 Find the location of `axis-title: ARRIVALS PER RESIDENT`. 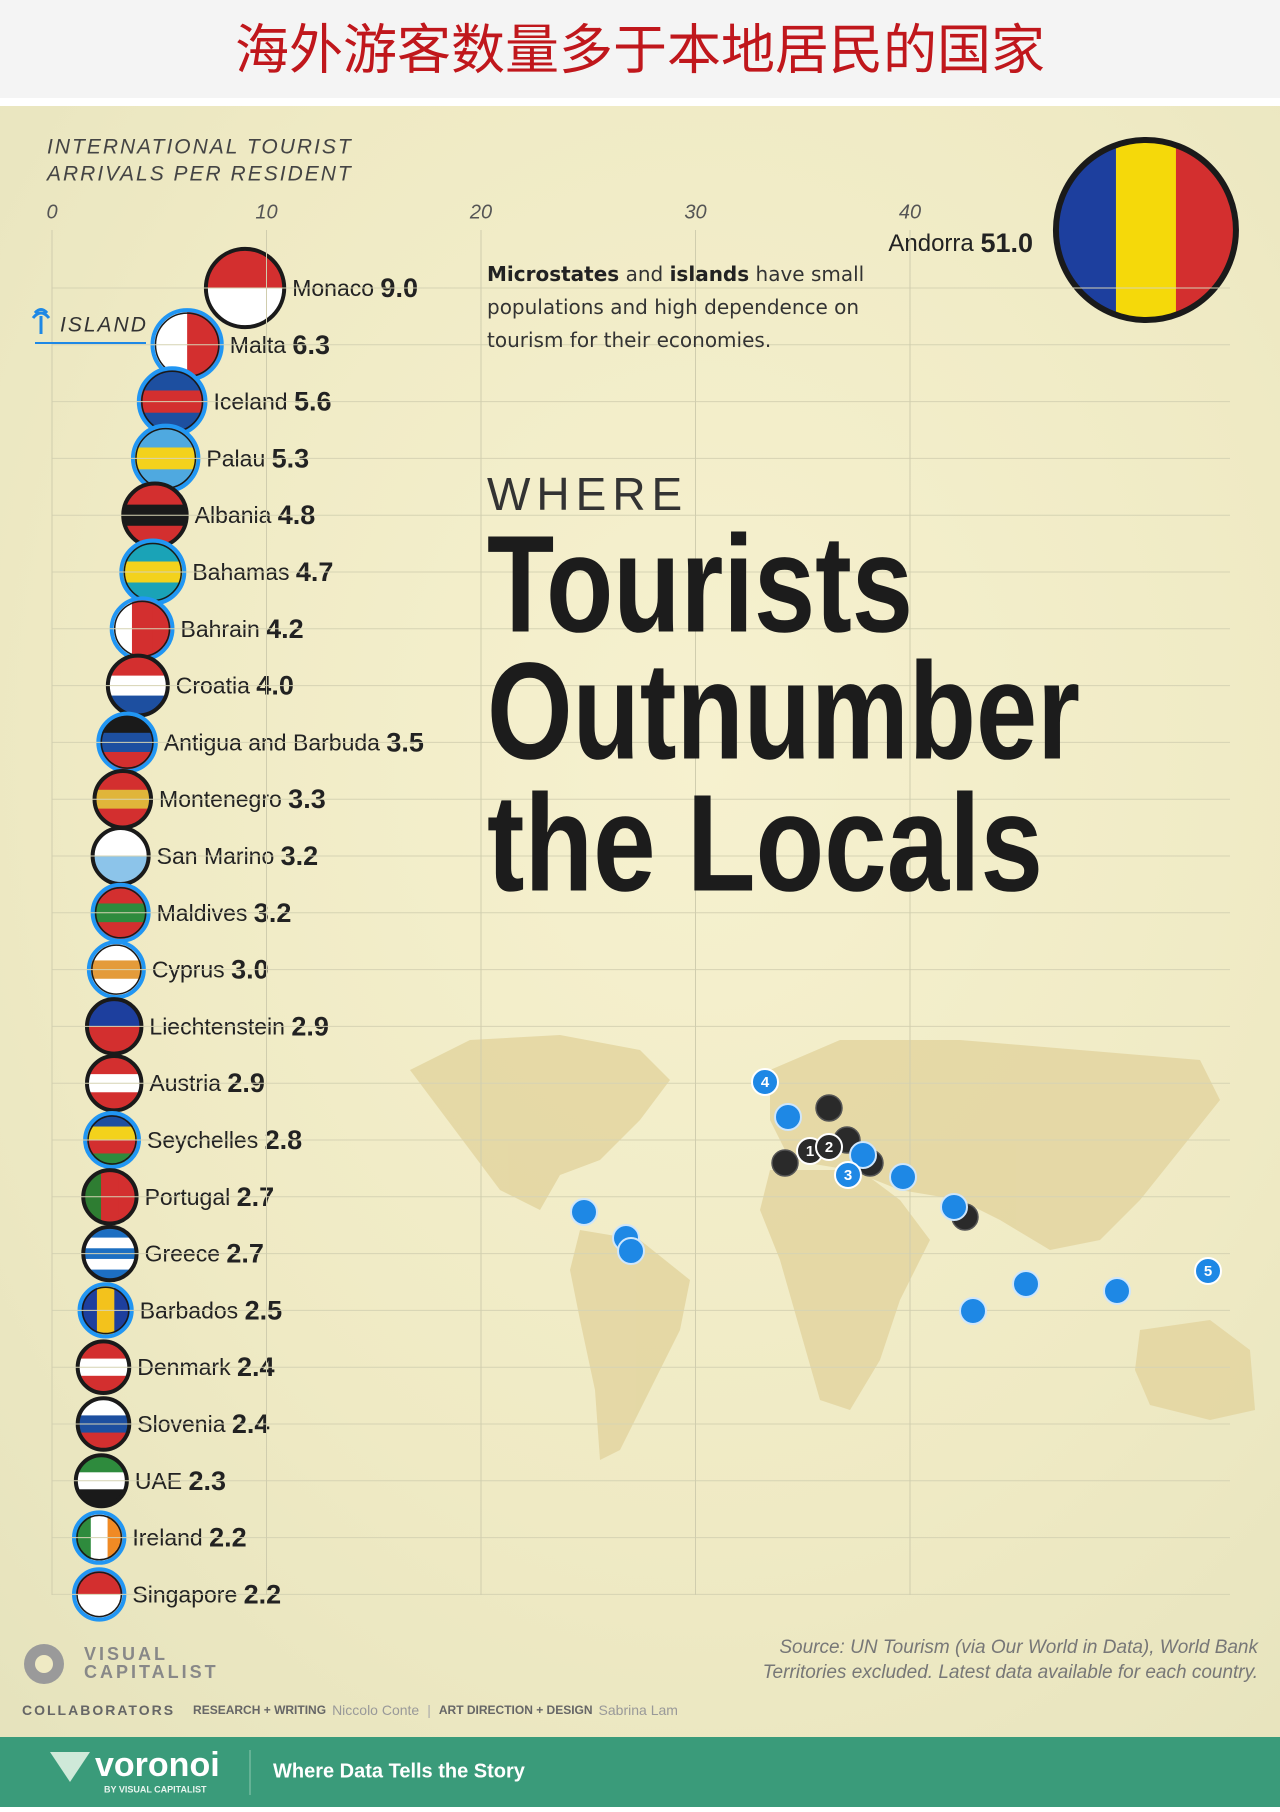

axis-title: ARRIVALS PER RESIDENT is located at coordinates (199, 174).